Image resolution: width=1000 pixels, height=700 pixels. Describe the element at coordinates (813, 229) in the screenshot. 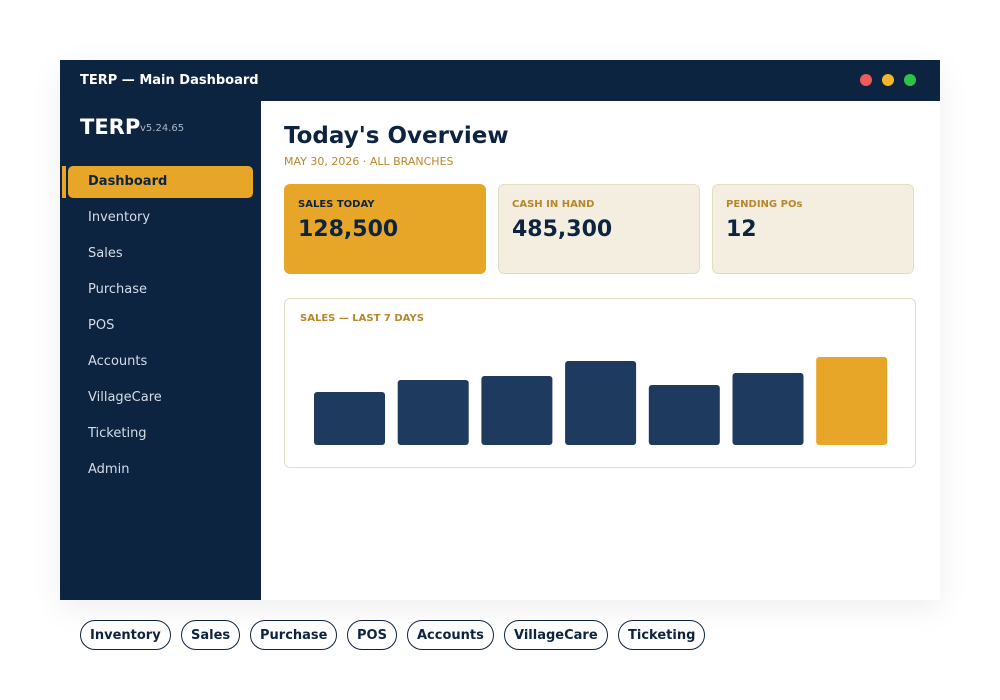

I see `stat-card: PENDING POs 12` at that location.